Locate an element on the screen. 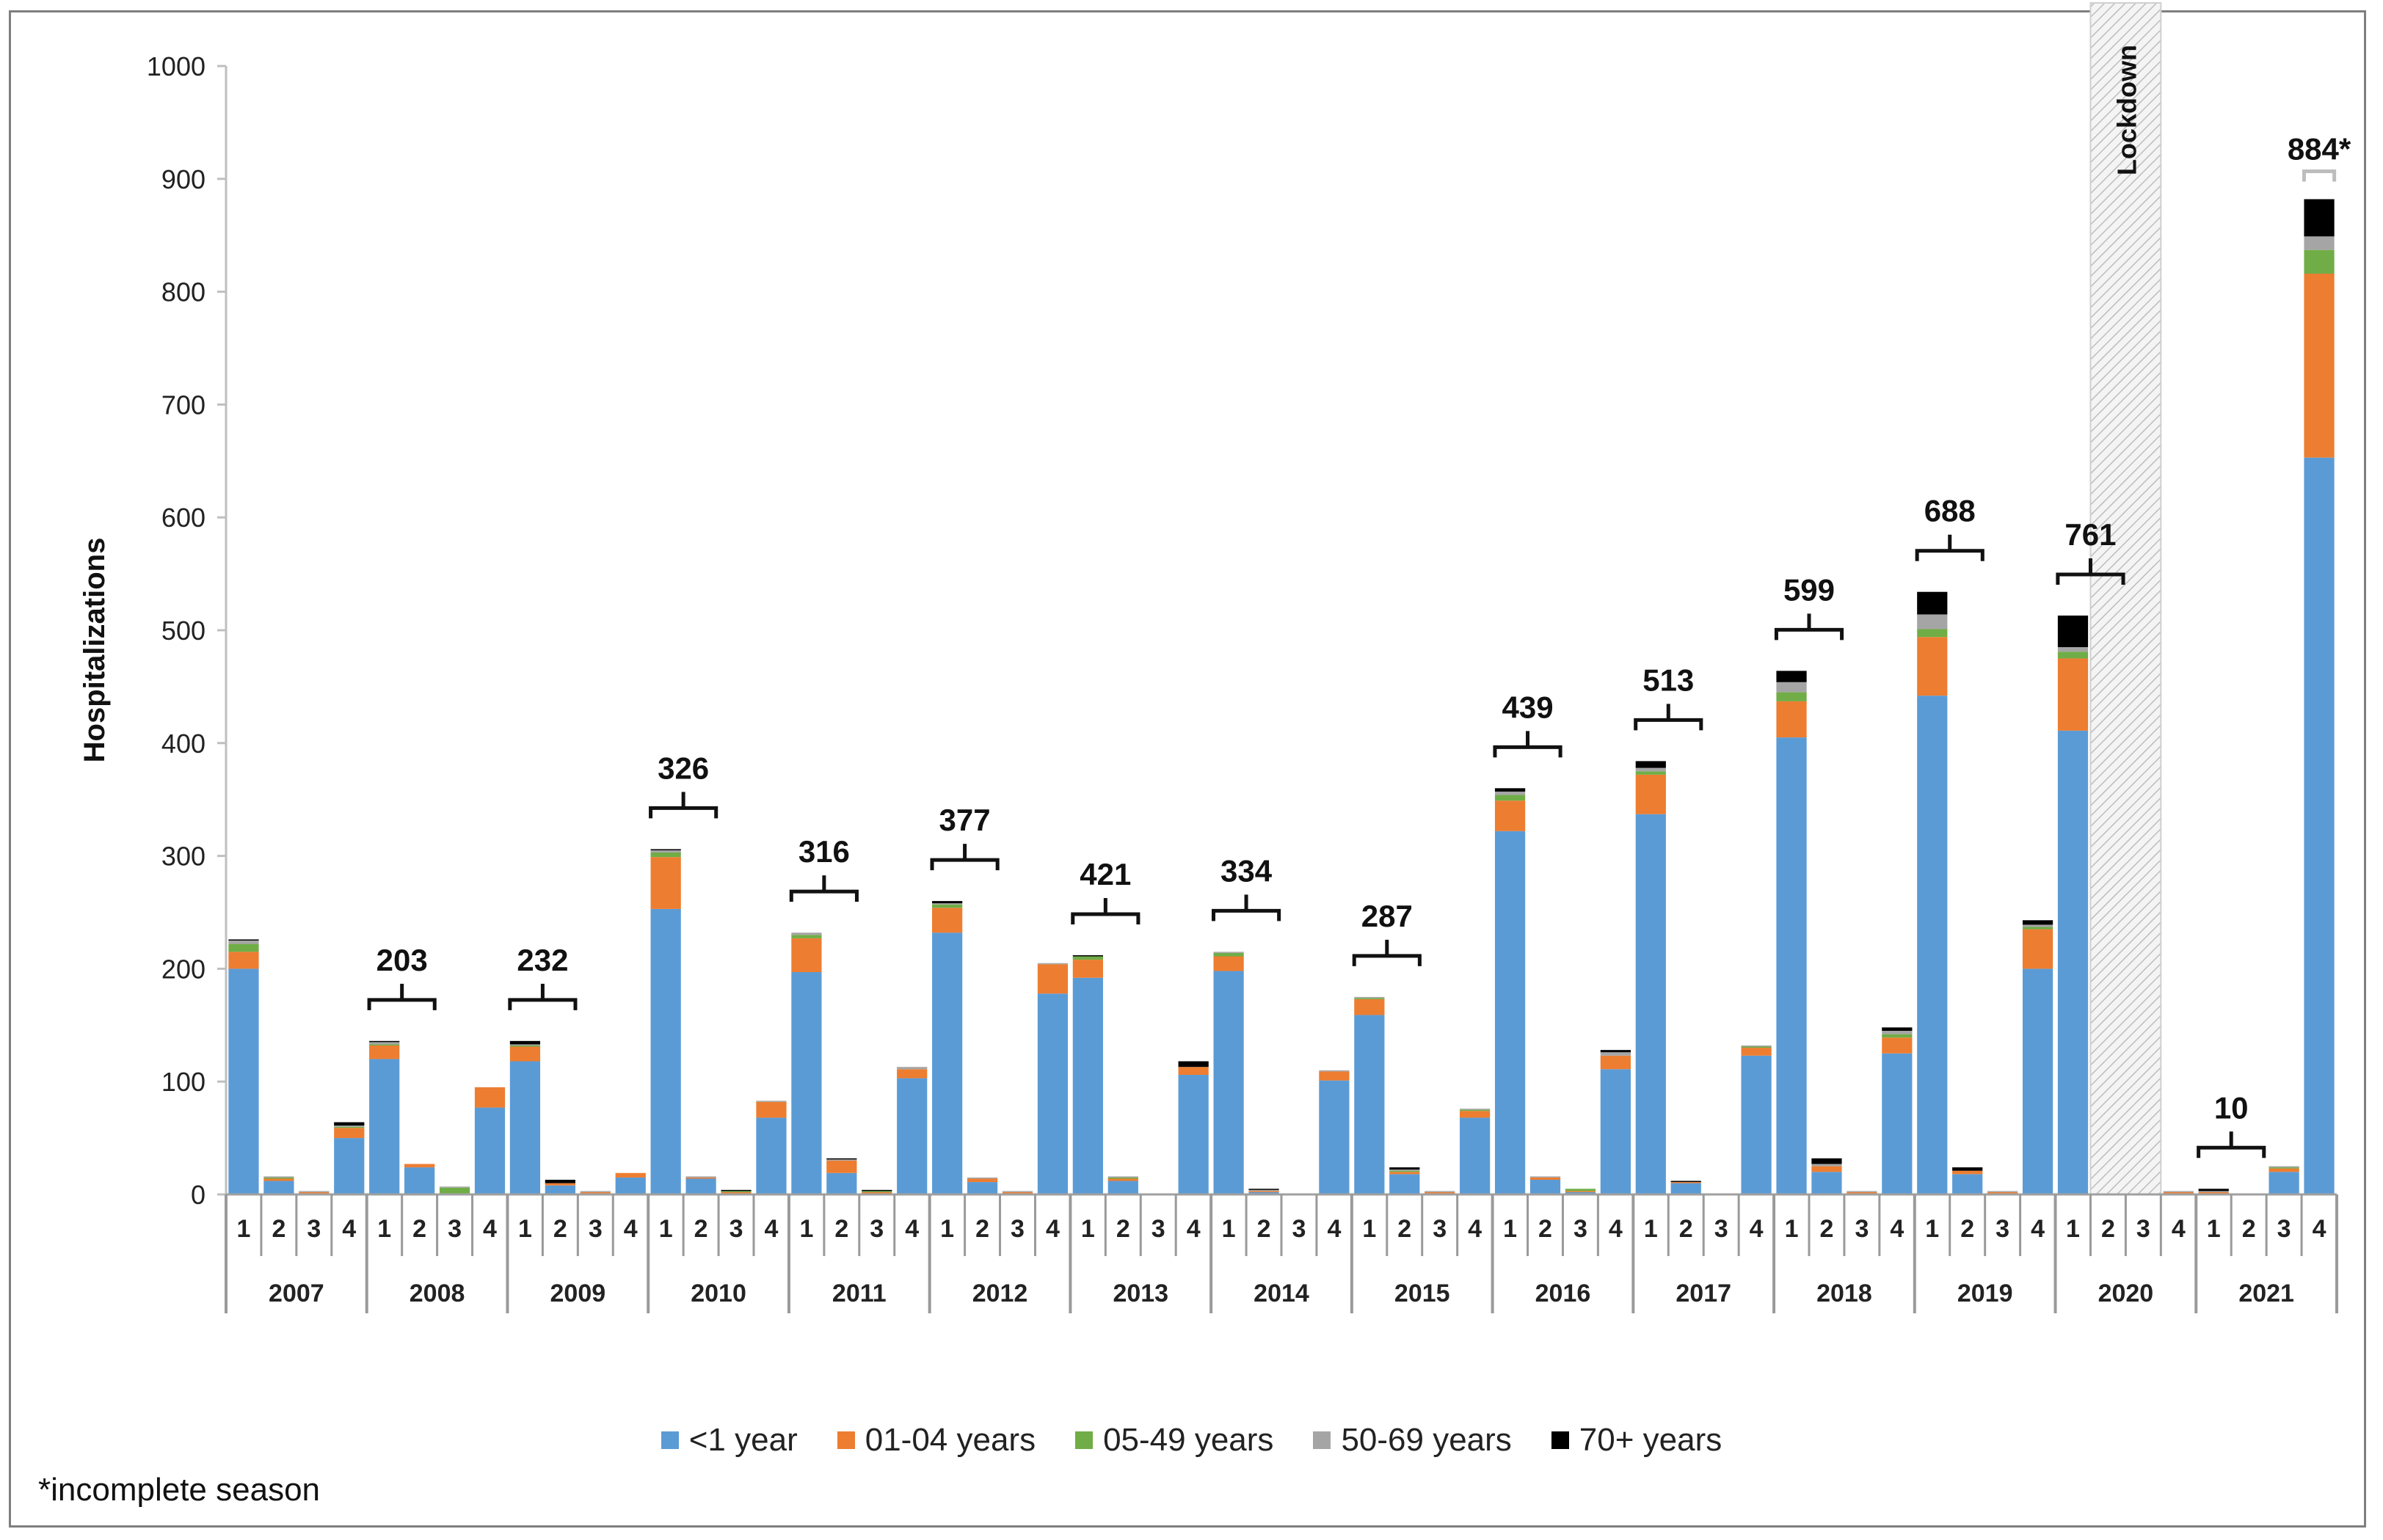  bar-segment-2019-q4-s4 is located at coordinates (2038, 922).